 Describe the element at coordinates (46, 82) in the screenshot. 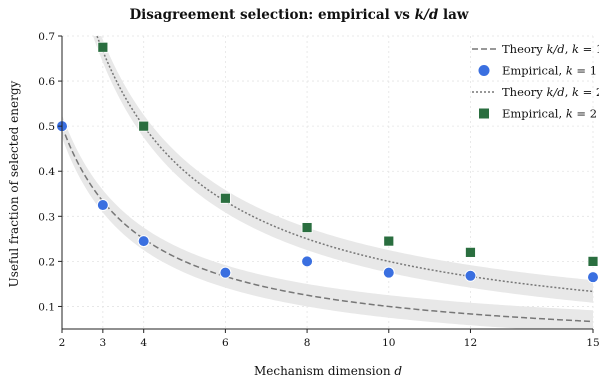

I see `y-tick-label: 0.6` at that location.